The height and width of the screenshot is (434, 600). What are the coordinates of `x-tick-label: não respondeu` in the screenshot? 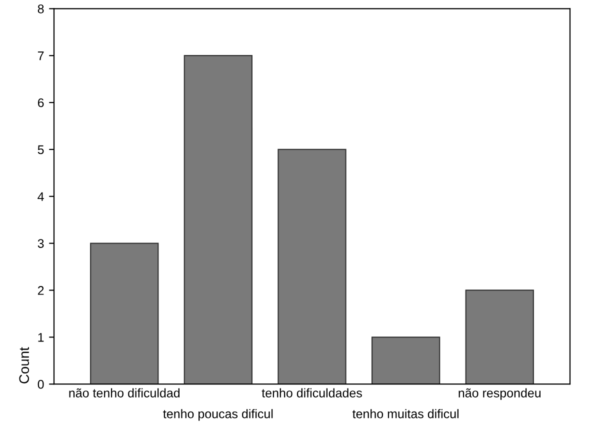 It's located at (499, 394).